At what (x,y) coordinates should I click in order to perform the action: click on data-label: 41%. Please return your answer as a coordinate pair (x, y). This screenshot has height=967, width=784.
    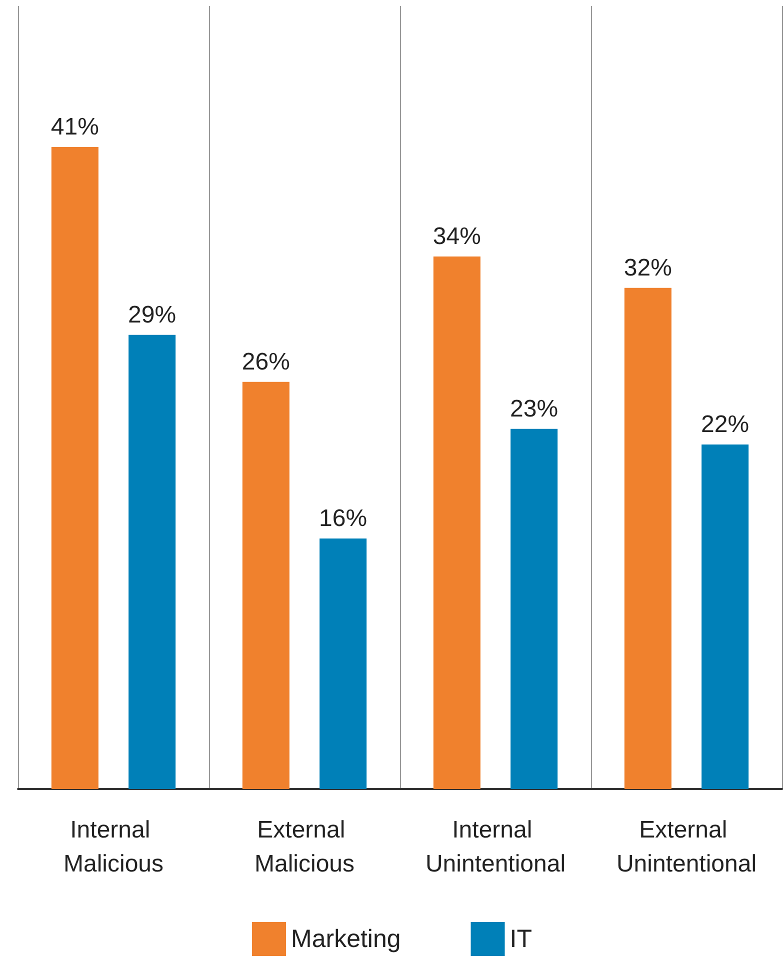
    Looking at the image, I should click on (74, 126).